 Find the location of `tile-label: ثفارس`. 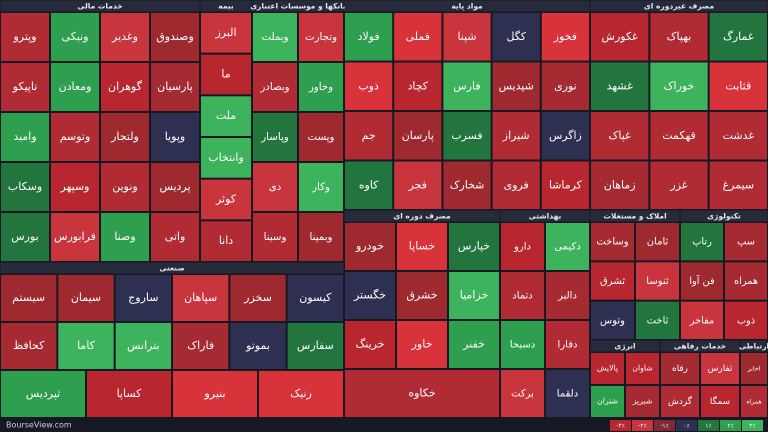

tile-label: ثفارس is located at coordinates (720, 369).